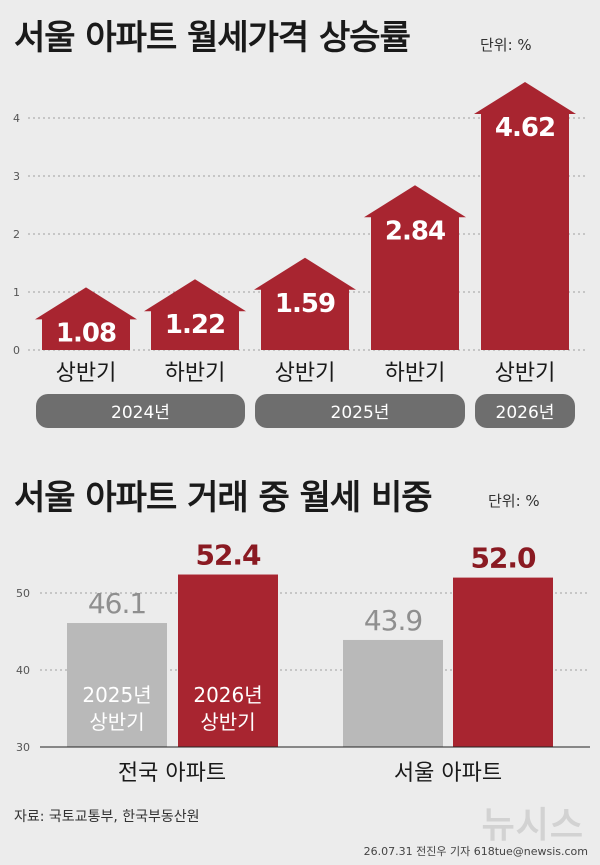 The height and width of the screenshot is (865, 600). Describe the element at coordinates (228, 555) in the screenshot. I see `bar-value-label: 52.4` at that location.